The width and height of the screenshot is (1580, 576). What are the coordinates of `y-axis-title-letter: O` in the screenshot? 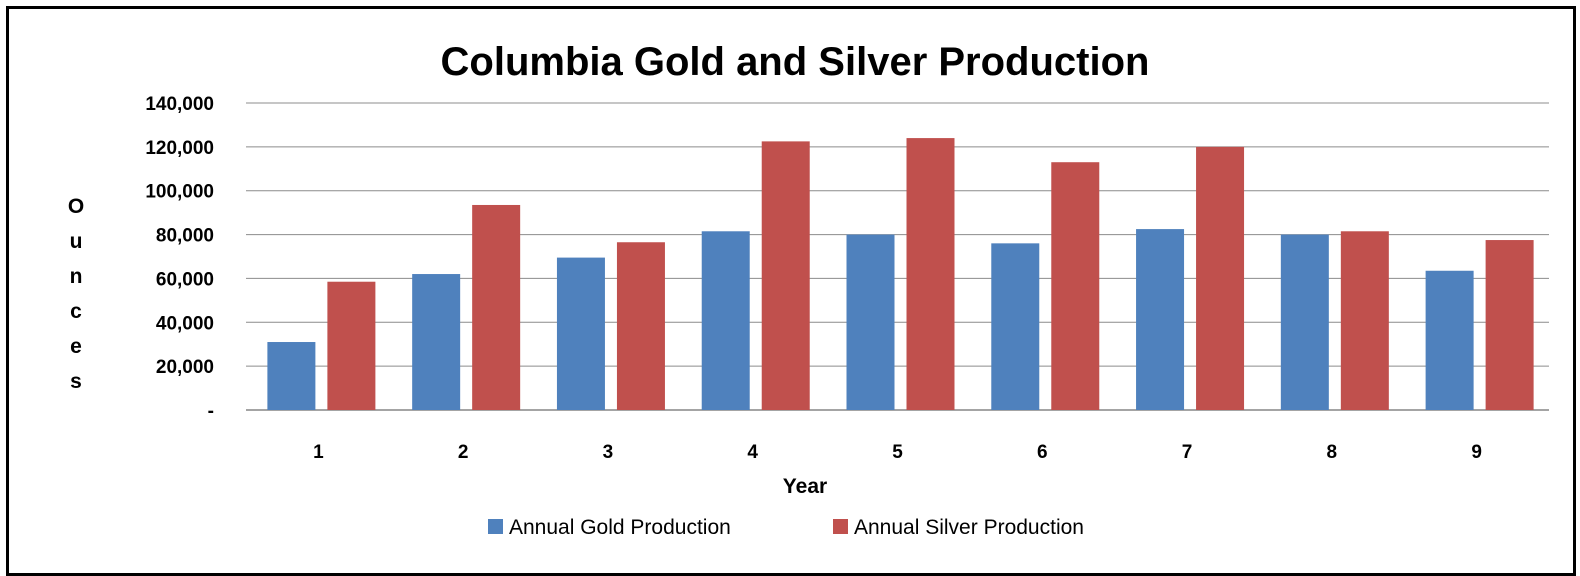 It's located at (76, 206).